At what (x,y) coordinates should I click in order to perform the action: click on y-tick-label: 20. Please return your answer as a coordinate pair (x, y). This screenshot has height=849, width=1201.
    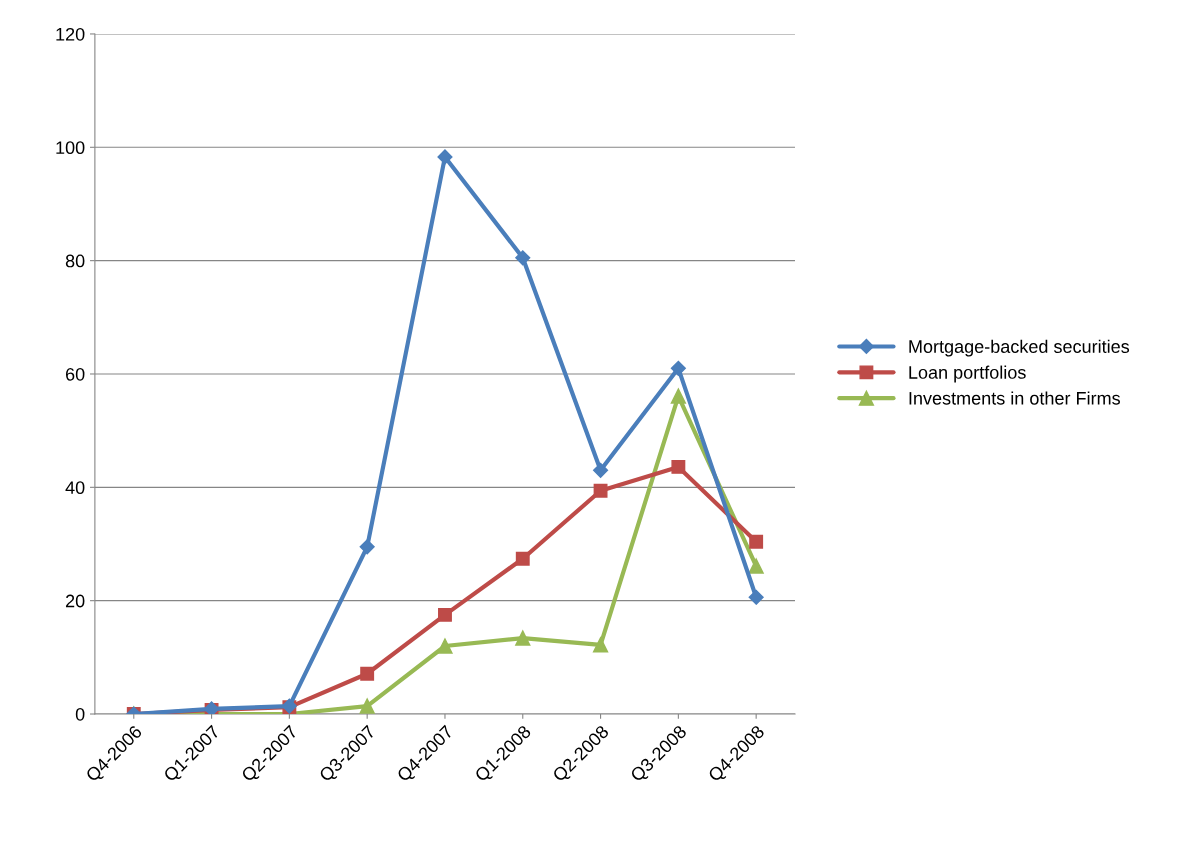
    Looking at the image, I should click on (75, 601).